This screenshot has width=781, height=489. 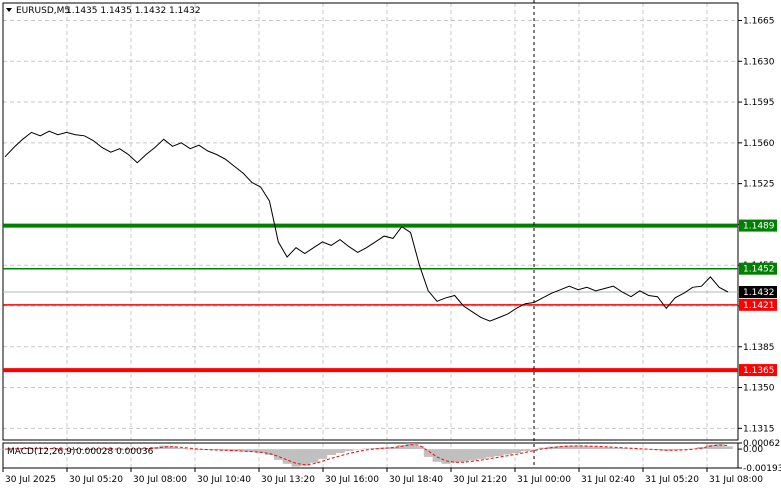 What do you see at coordinates (43, 11) in the screenshot?
I see `symbol-label: EURUSD,M5` at bounding box center [43, 11].